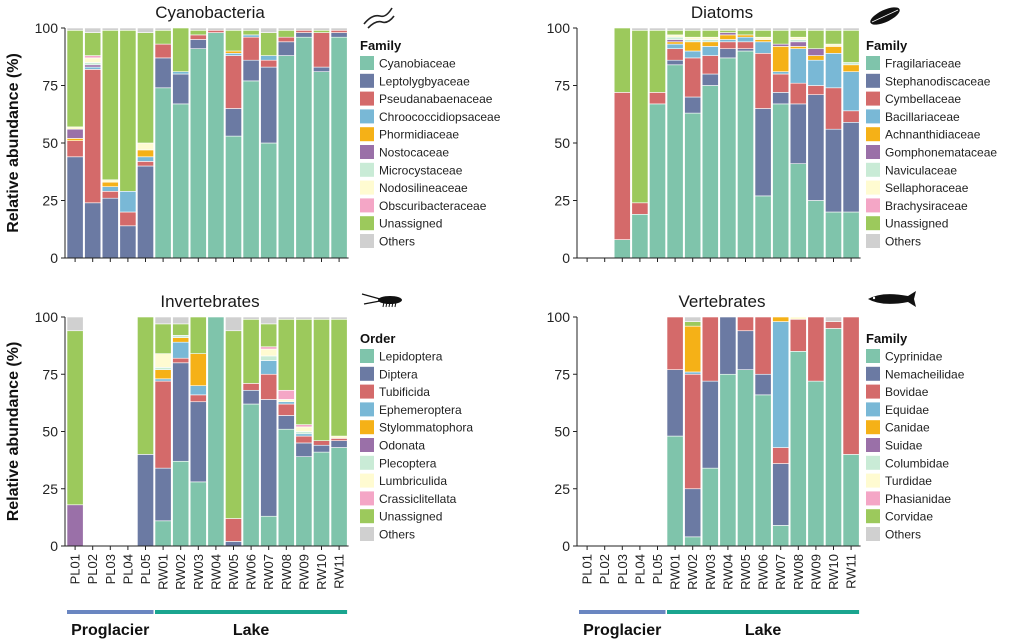 The width and height of the screenshot is (1024, 644). Describe the element at coordinates (304, 318) in the screenshot. I see `bar-segment-rw09-others` at that location.